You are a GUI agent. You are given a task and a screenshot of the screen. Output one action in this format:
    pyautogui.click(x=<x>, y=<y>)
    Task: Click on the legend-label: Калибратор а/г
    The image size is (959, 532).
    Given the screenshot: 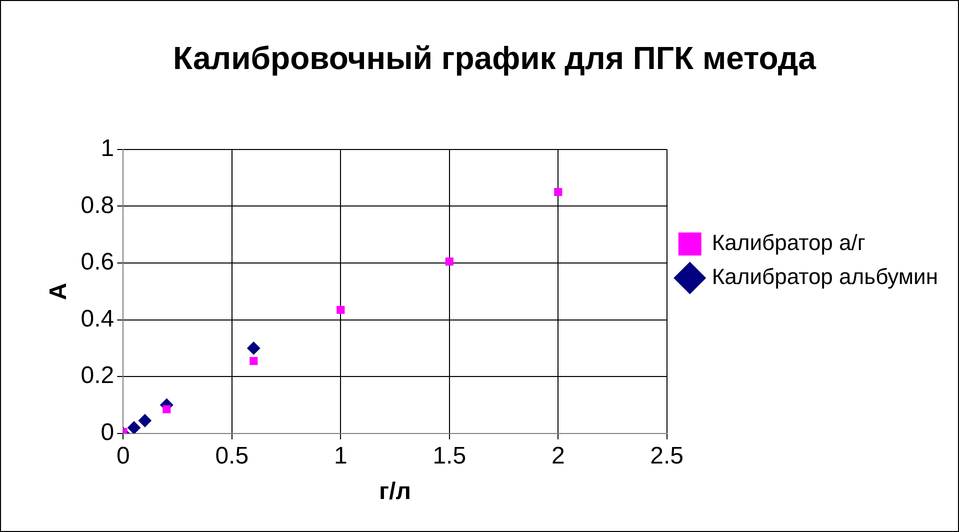 What is the action you would take?
    pyautogui.click(x=789, y=243)
    